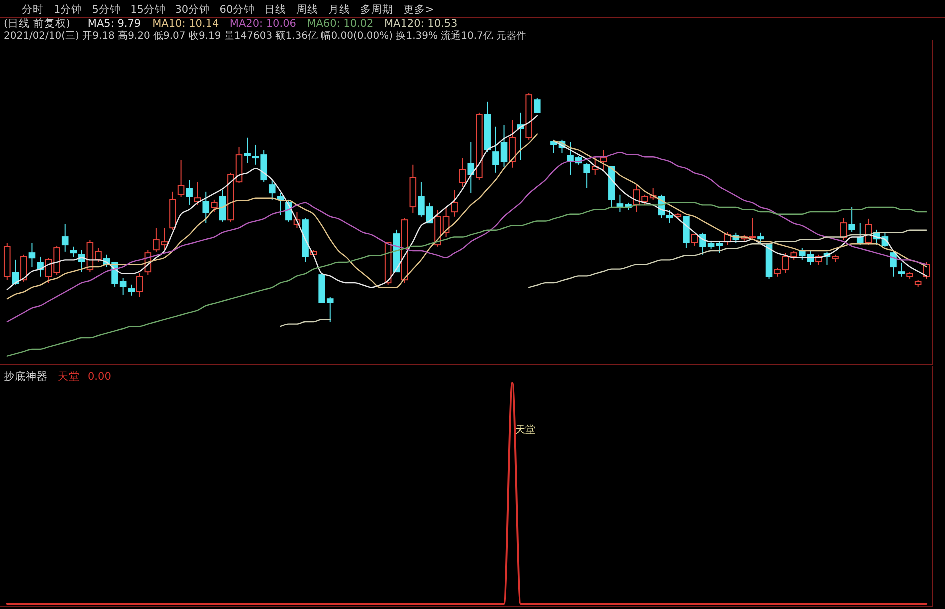 This screenshot has width=945, height=609. Describe the element at coordinates (526, 430) in the screenshot. I see `annotation: 天堂` at that location.